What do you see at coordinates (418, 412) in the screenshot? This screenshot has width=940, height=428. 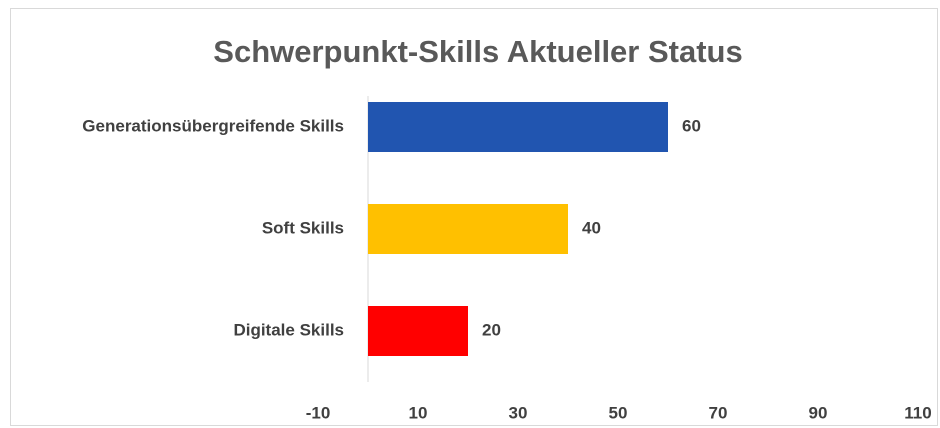 I see `x-tick-label: 10` at bounding box center [418, 412].